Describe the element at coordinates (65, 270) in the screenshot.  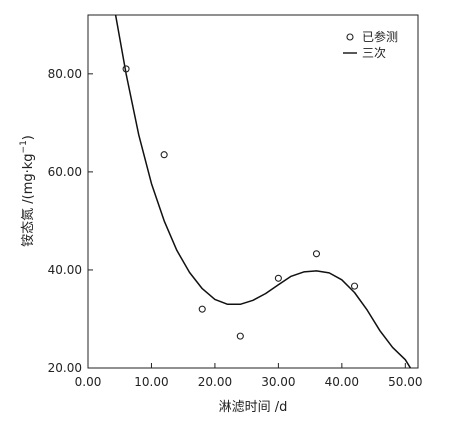
I see `y-tick-label: 40.00` at that location.